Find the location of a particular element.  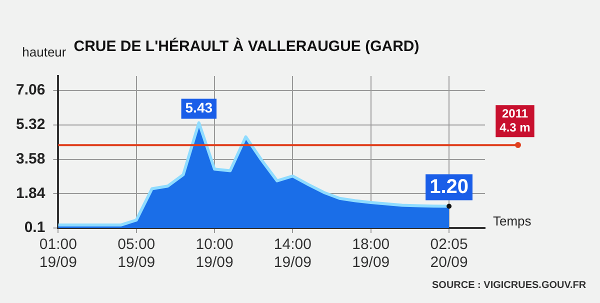

y-tick-label: 7.06 is located at coordinates (31, 90).